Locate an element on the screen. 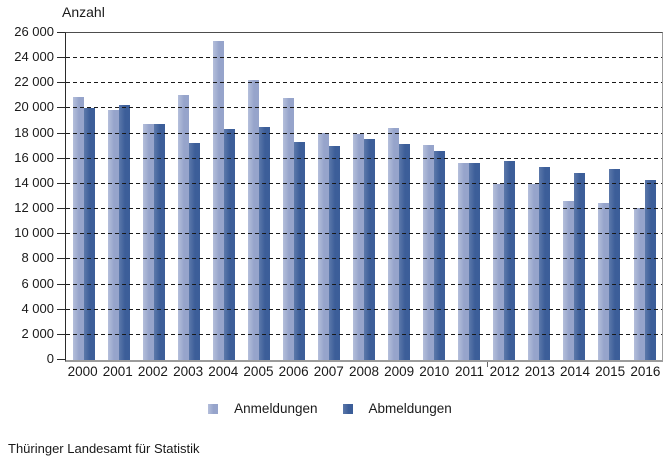 Image resolution: width=668 pixels, height=468 pixels. bar-abmeldungen-2007 is located at coordinates (334, 253).